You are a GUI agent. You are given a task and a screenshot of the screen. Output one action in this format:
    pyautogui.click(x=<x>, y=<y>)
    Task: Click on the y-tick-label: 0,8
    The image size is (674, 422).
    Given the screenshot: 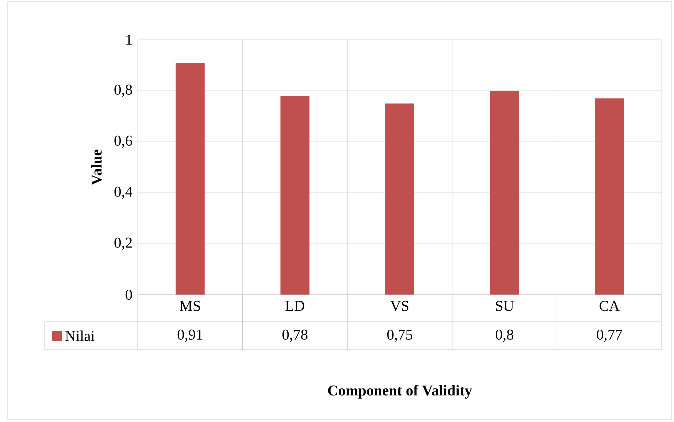 What is the action you would take?
    pyautogui.click(x=123, y=91)
    